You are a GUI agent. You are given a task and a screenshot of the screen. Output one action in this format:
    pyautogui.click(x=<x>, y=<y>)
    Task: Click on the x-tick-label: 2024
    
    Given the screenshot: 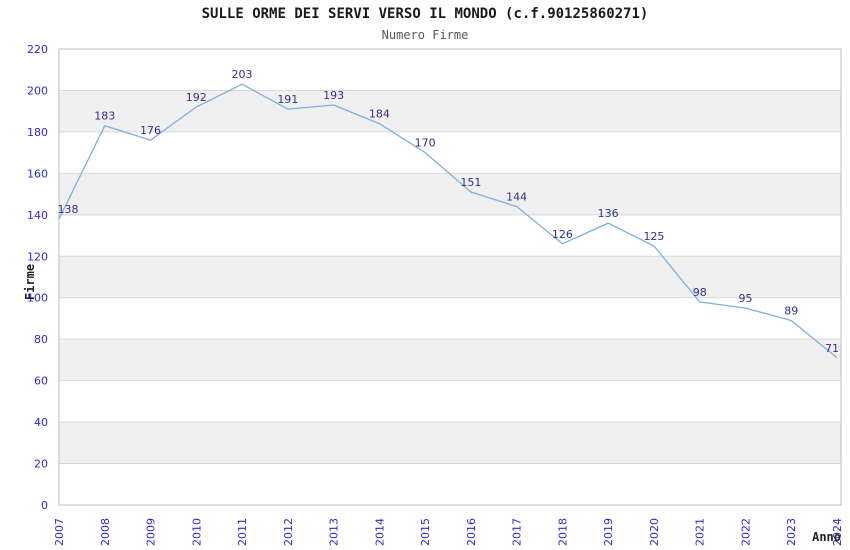 What is the action you would take?
    pyautogui.click(x=837, y=532)
    